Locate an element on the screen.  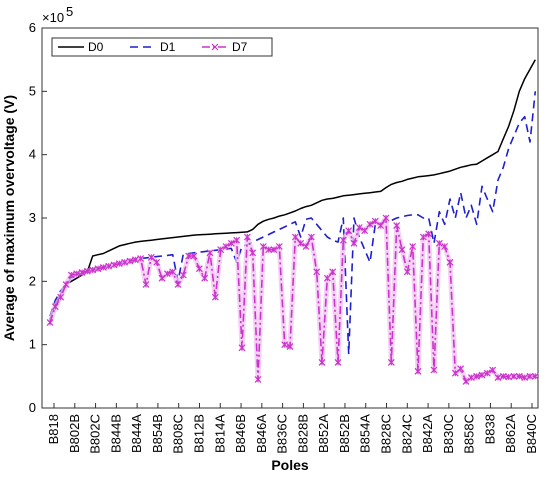
y-tick-label: 6 is located at coordinates (32, 27).